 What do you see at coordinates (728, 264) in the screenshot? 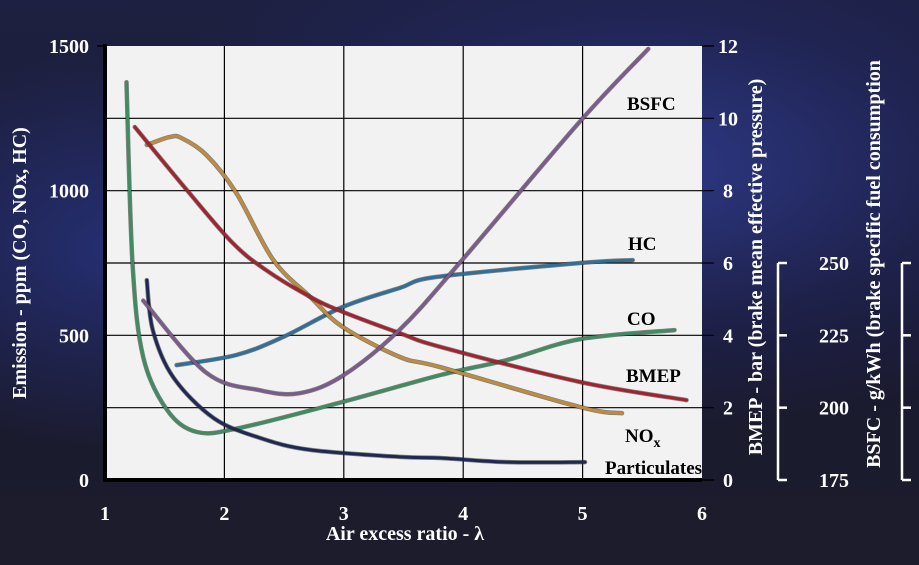
I see `y2-tick-label: 6` at bounding box center [728, 264].